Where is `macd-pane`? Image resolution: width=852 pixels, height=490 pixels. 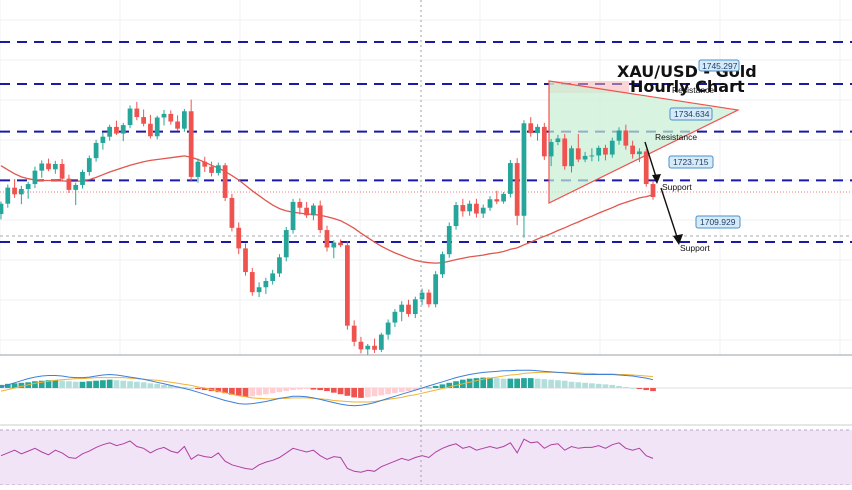
macd-pane is located at coordinates (426, 388).